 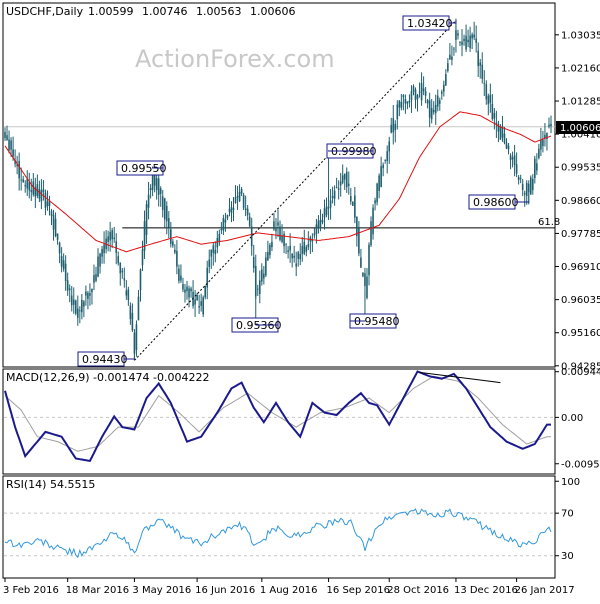 What do you see at coordinates (580, 128) in the screenshot?
I see `current-price-label: 1.00606` at bounding box center [580, 128].